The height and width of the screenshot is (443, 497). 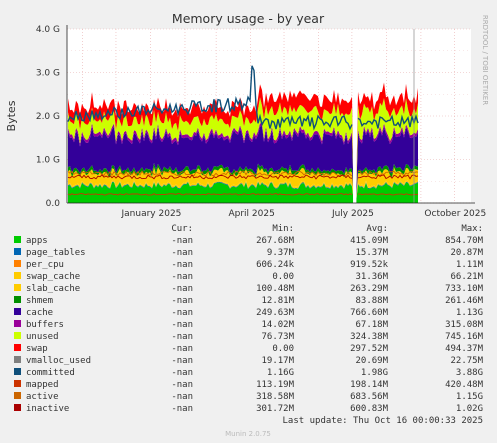 I want to click on legend-max: 1.13G, so click(x=469, y=313).